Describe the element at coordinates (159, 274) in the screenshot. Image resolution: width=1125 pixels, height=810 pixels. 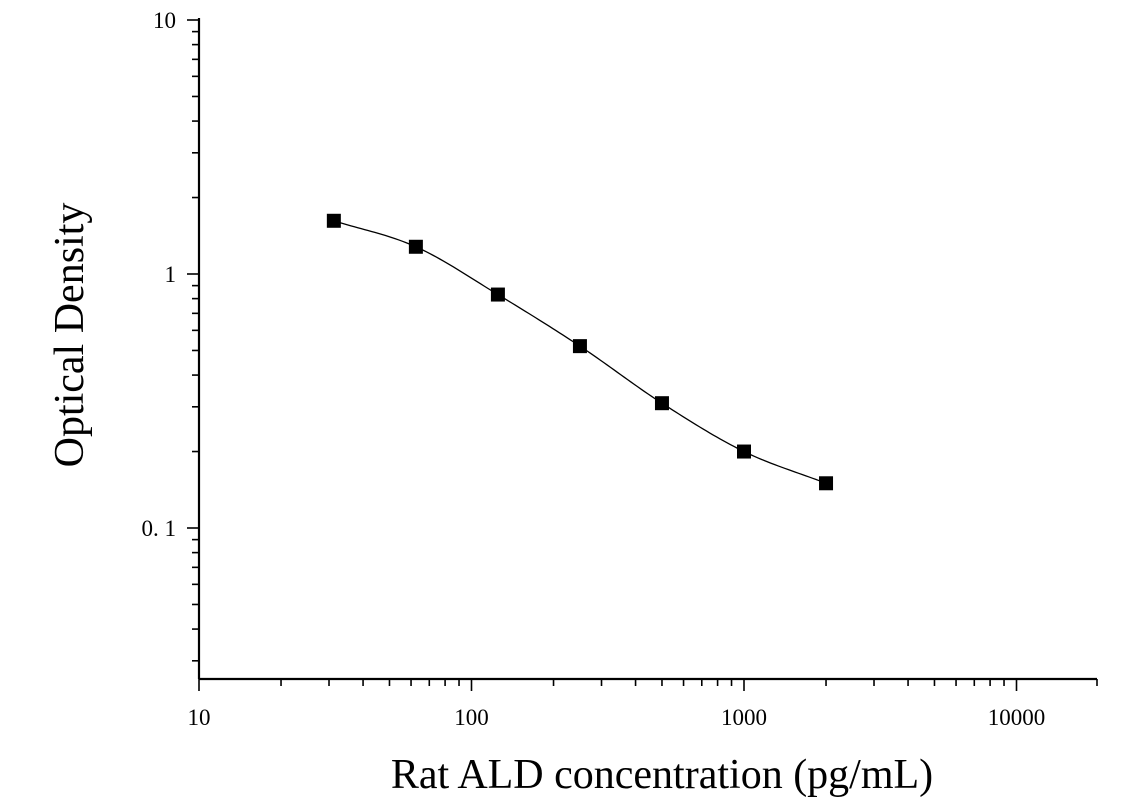
I see `y-axis-tick-labels: 10 1 0. 1` at that location.